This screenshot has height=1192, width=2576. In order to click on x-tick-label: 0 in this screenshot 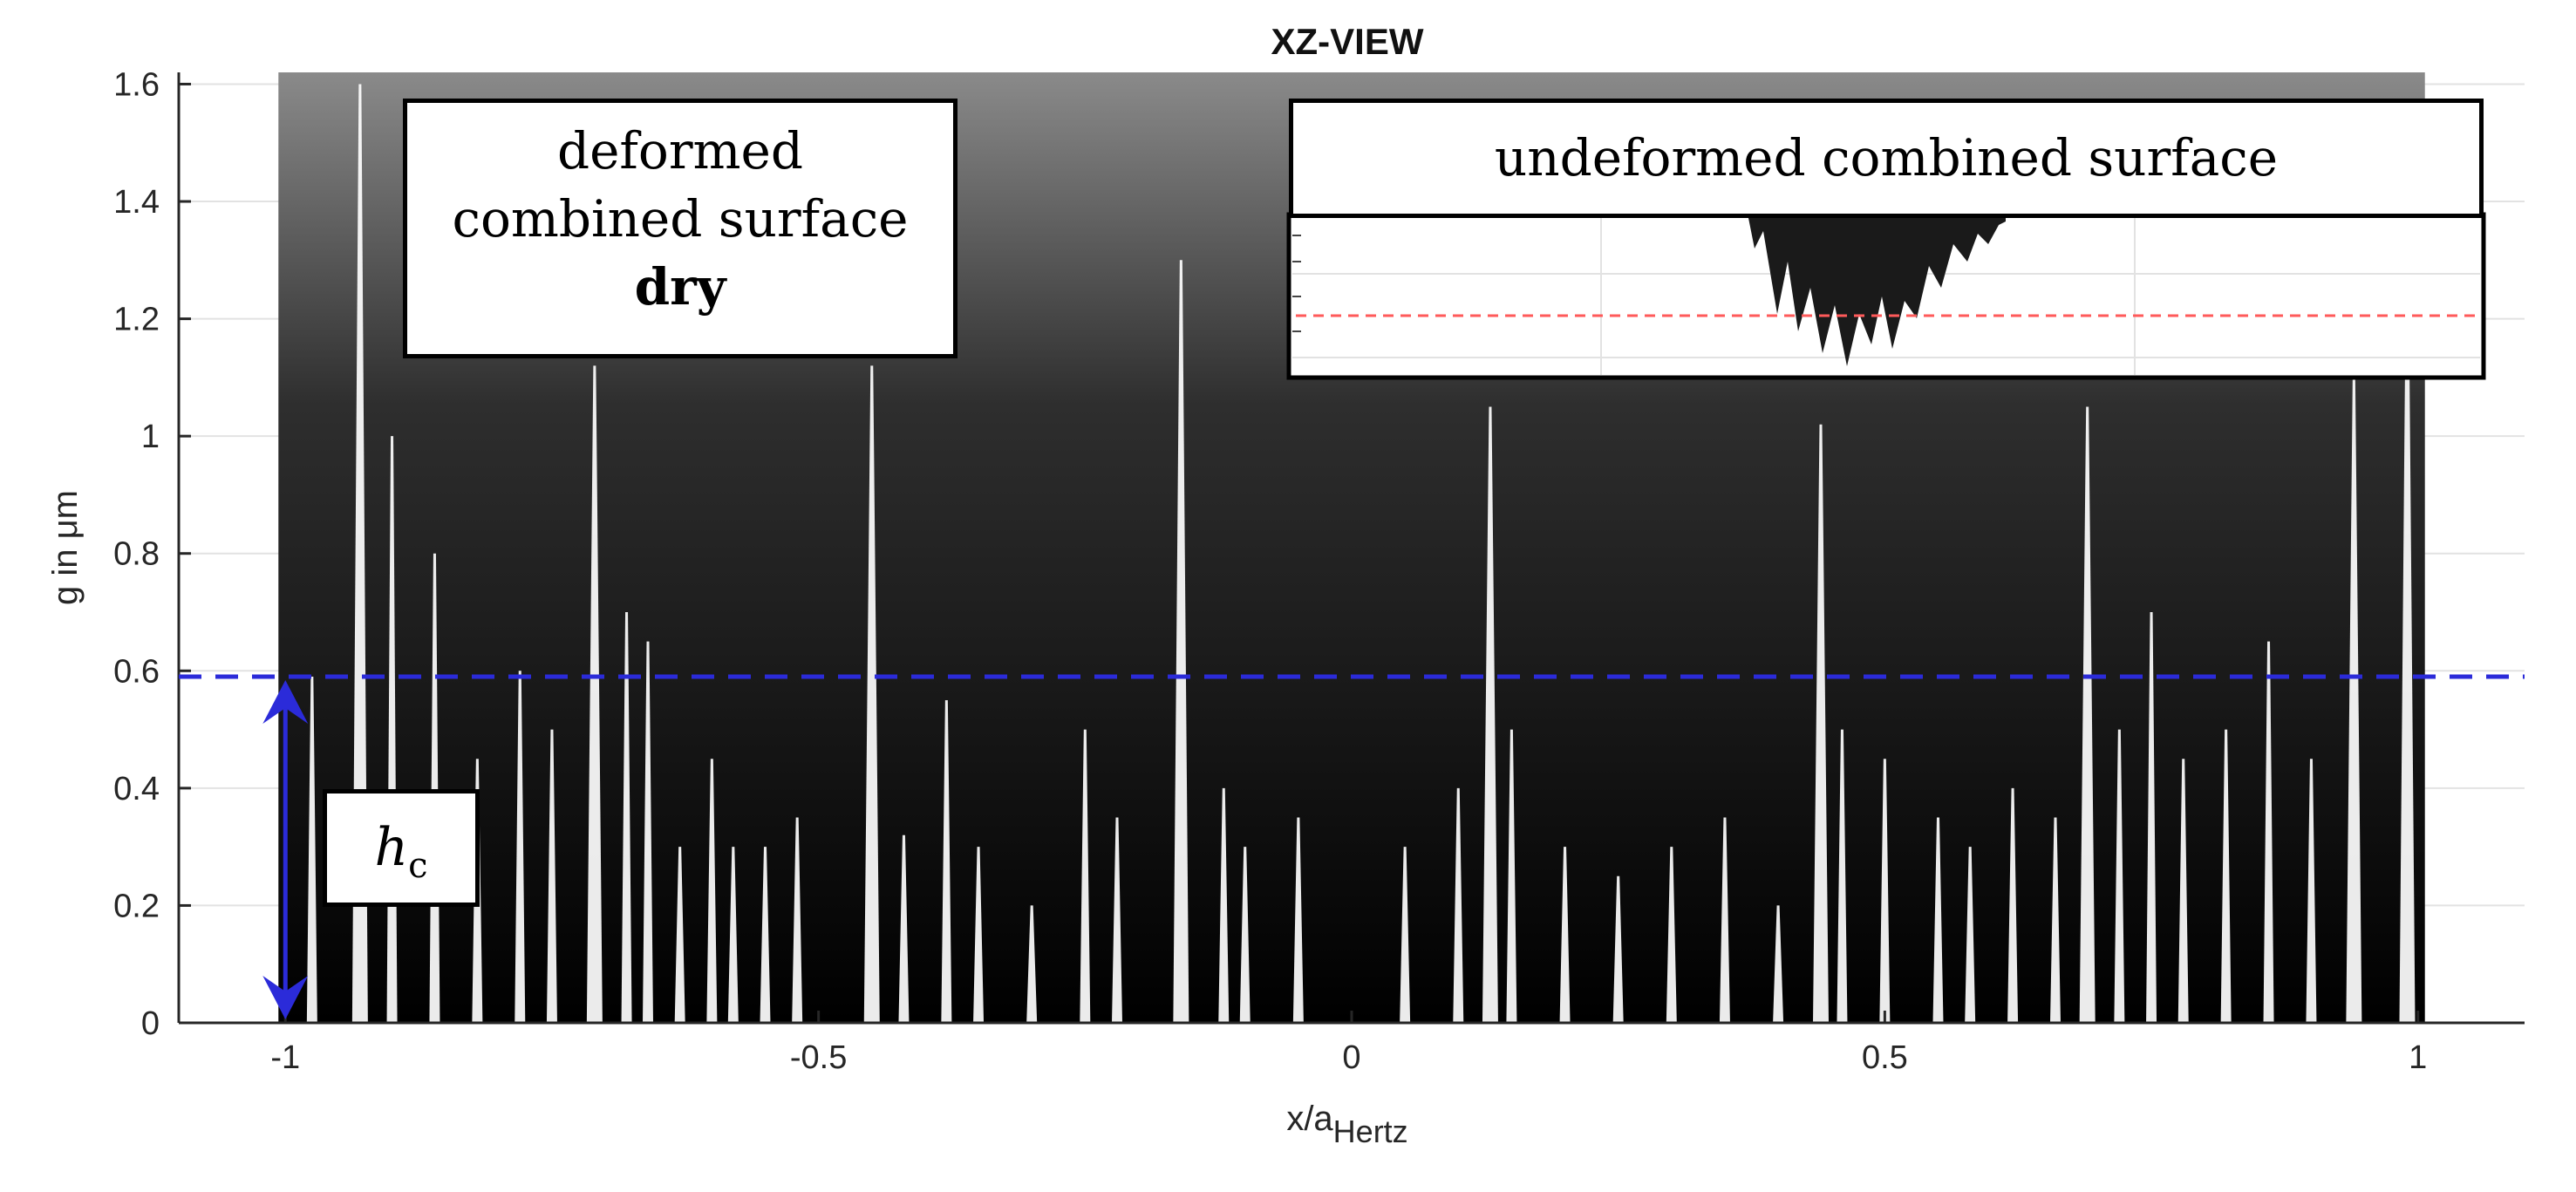, I will do `click(1351, 1057)`.